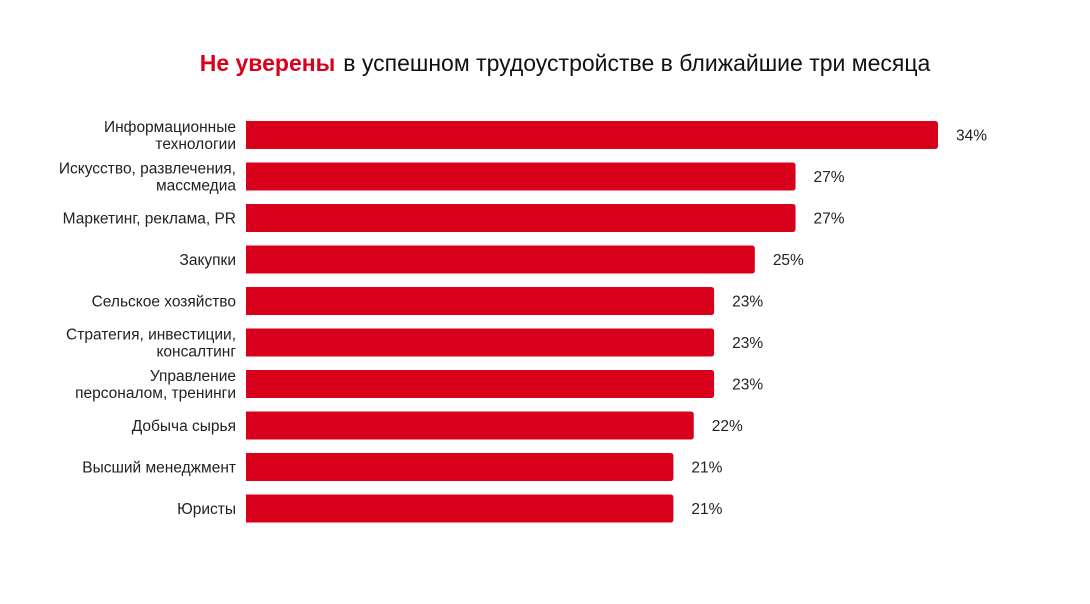 Image resolution: width=1090 pixels, height=604 pixels. Describe the element at coordinates (788, 260) in the screenshot. I see `value-label: 25%` at that location.